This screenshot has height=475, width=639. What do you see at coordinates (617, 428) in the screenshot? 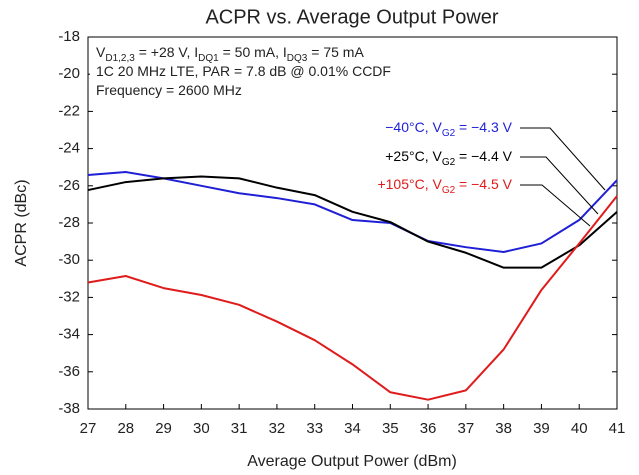
I see `x-tick-label: 41` at bounding box center [617, 428].